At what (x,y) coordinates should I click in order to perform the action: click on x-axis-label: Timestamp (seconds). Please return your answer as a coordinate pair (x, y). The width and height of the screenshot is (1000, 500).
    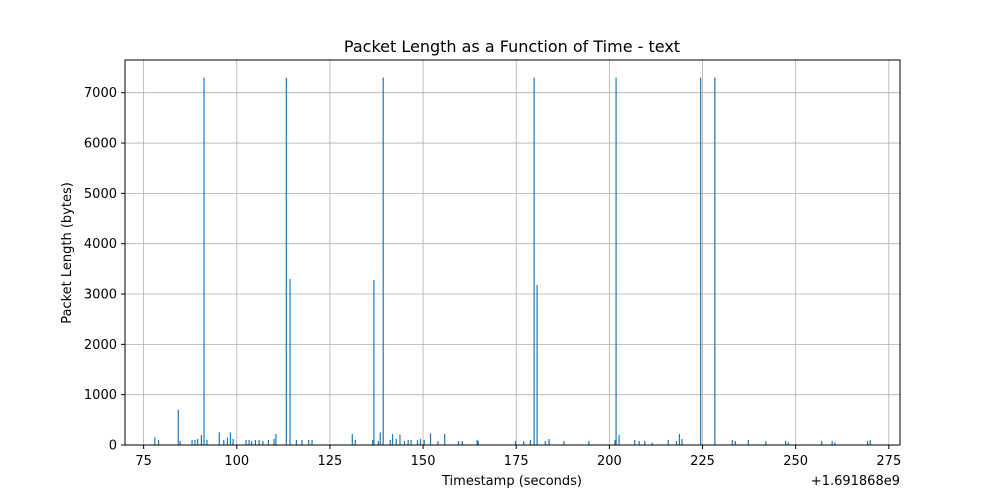
    Looking at the image, I should click on (511, 481).